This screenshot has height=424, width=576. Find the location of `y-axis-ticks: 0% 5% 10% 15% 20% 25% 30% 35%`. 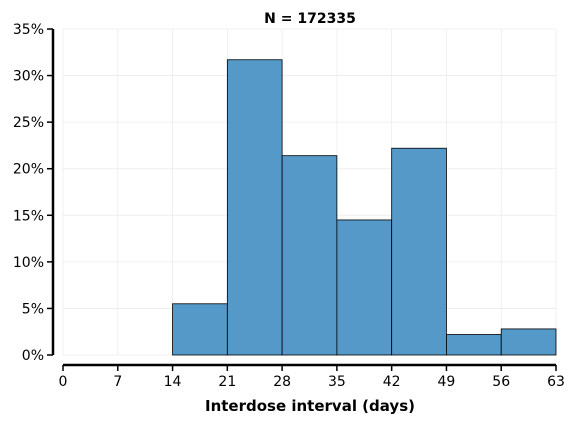

y-axis-ticks: 0% 5% 10% 15% 20% 25% 30% 35% is located at coordinates (33, 193).